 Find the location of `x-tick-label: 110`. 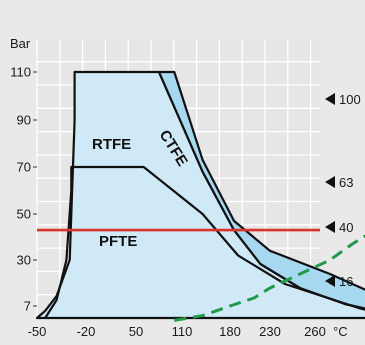

x-tick-label: 110 is located at coordinates (182, 331).